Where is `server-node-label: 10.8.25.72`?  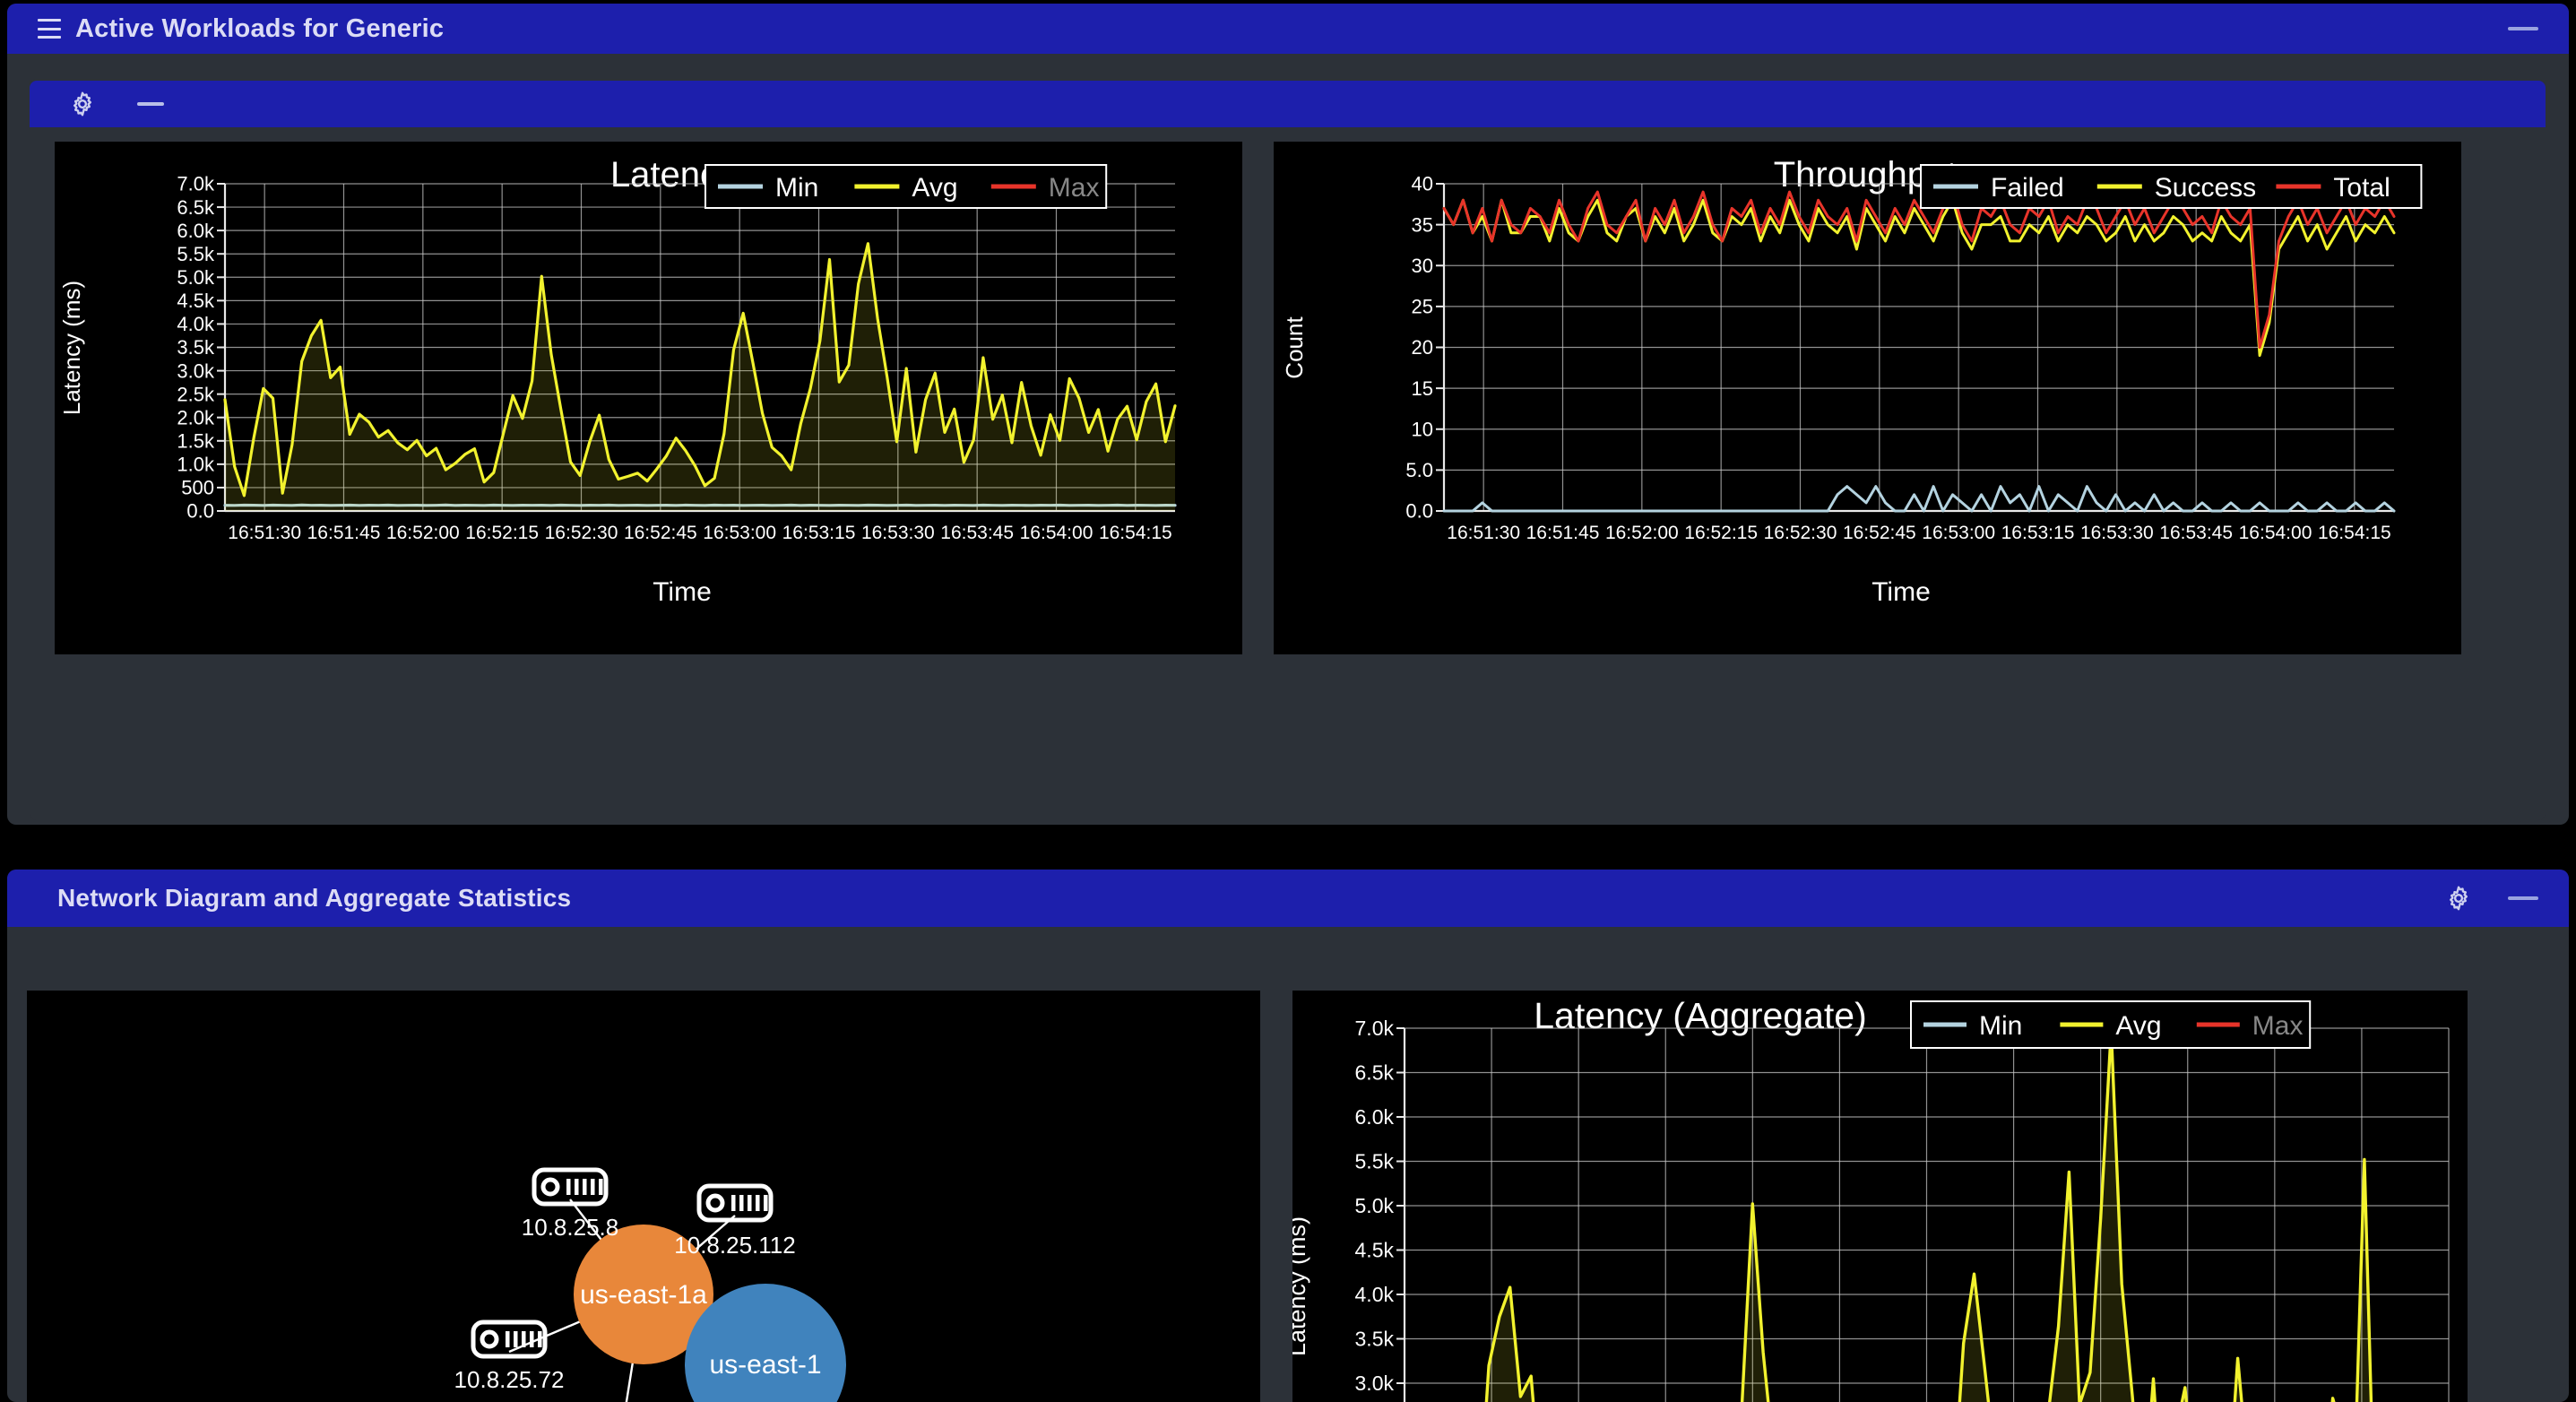
server-node-label: 10.8.25.72 is located at coordinates (509, 1379).